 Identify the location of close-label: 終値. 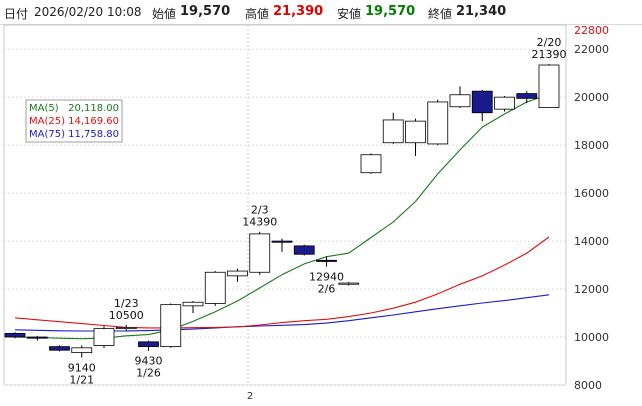
(440, 14).